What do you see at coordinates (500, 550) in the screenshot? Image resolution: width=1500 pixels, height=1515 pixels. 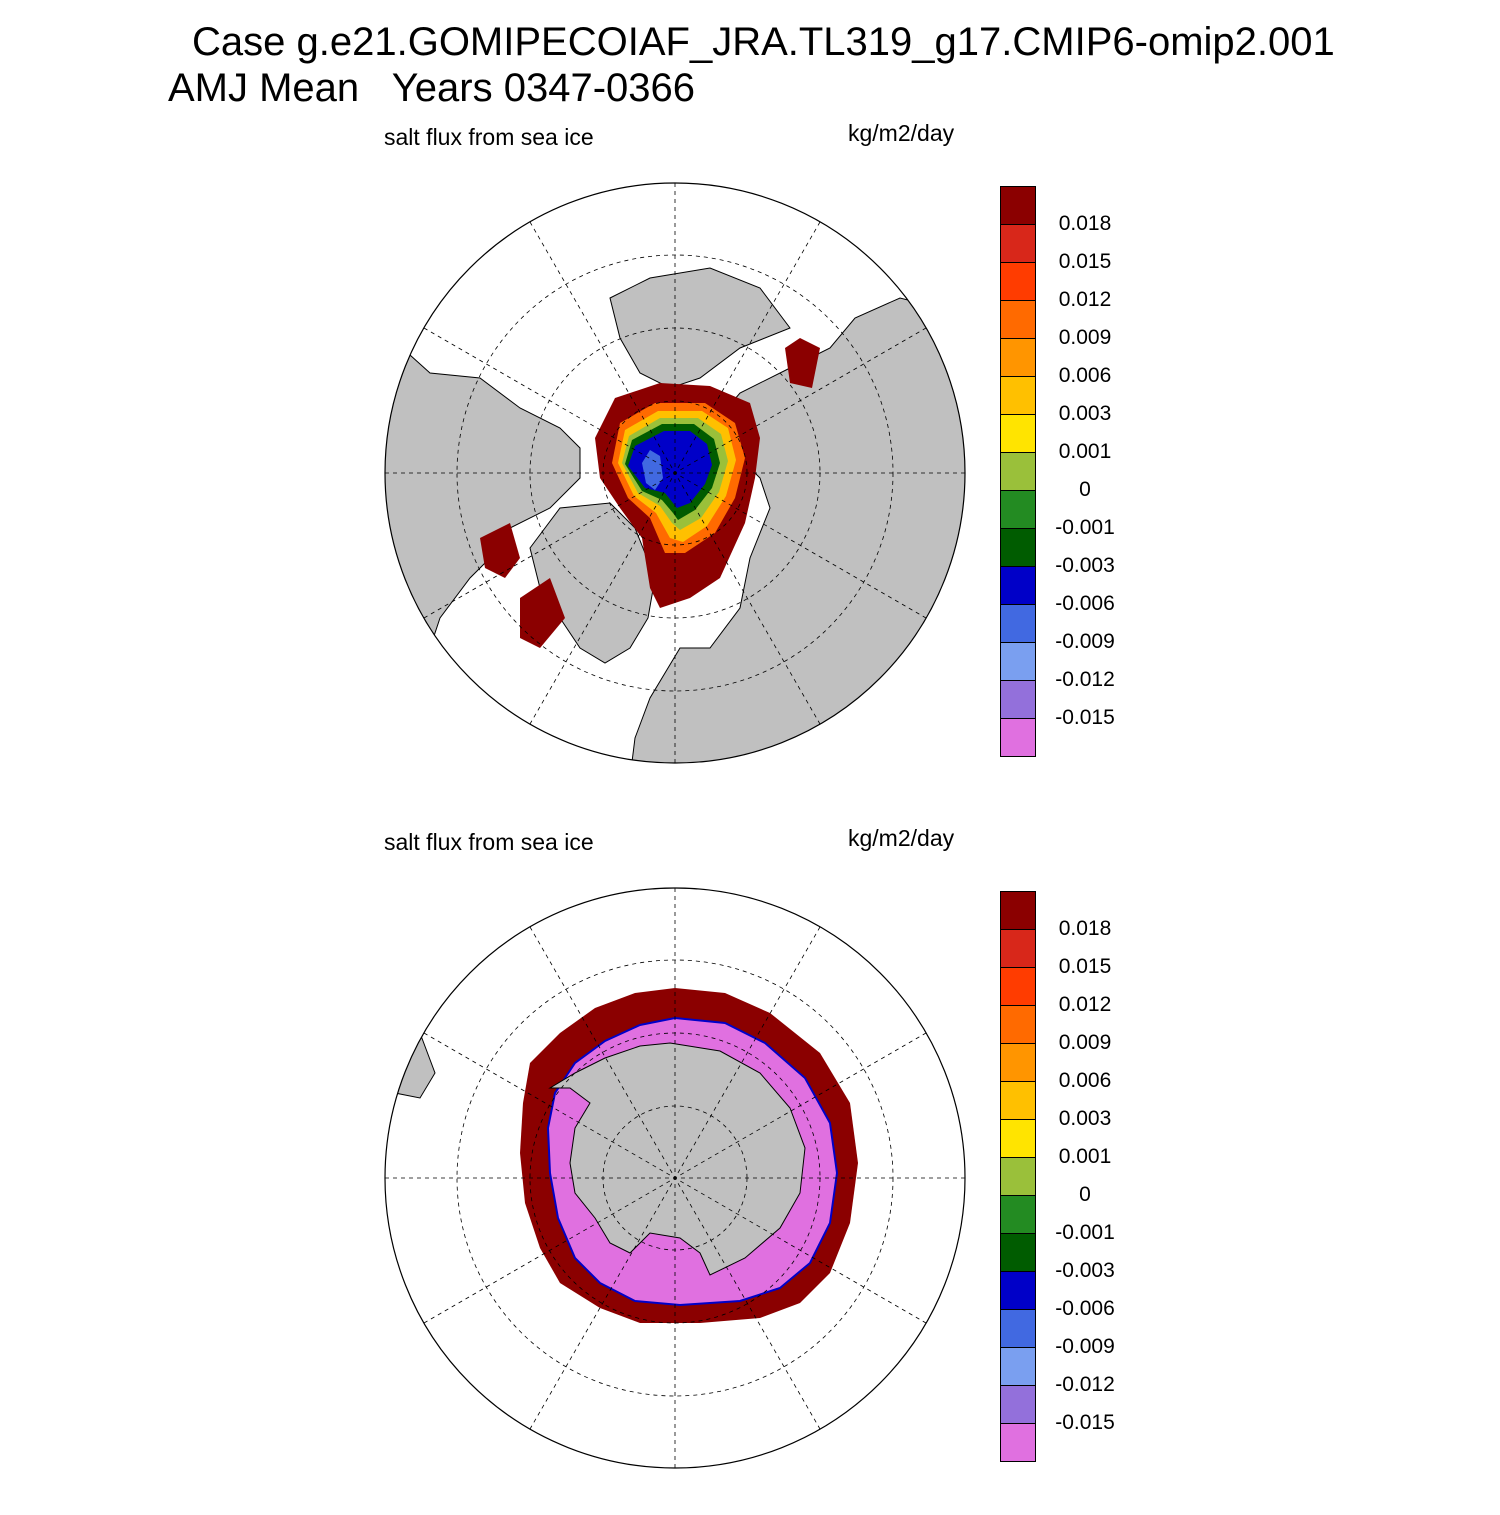 I see `salt-flux-hudson` at bounding box center [500, 550].